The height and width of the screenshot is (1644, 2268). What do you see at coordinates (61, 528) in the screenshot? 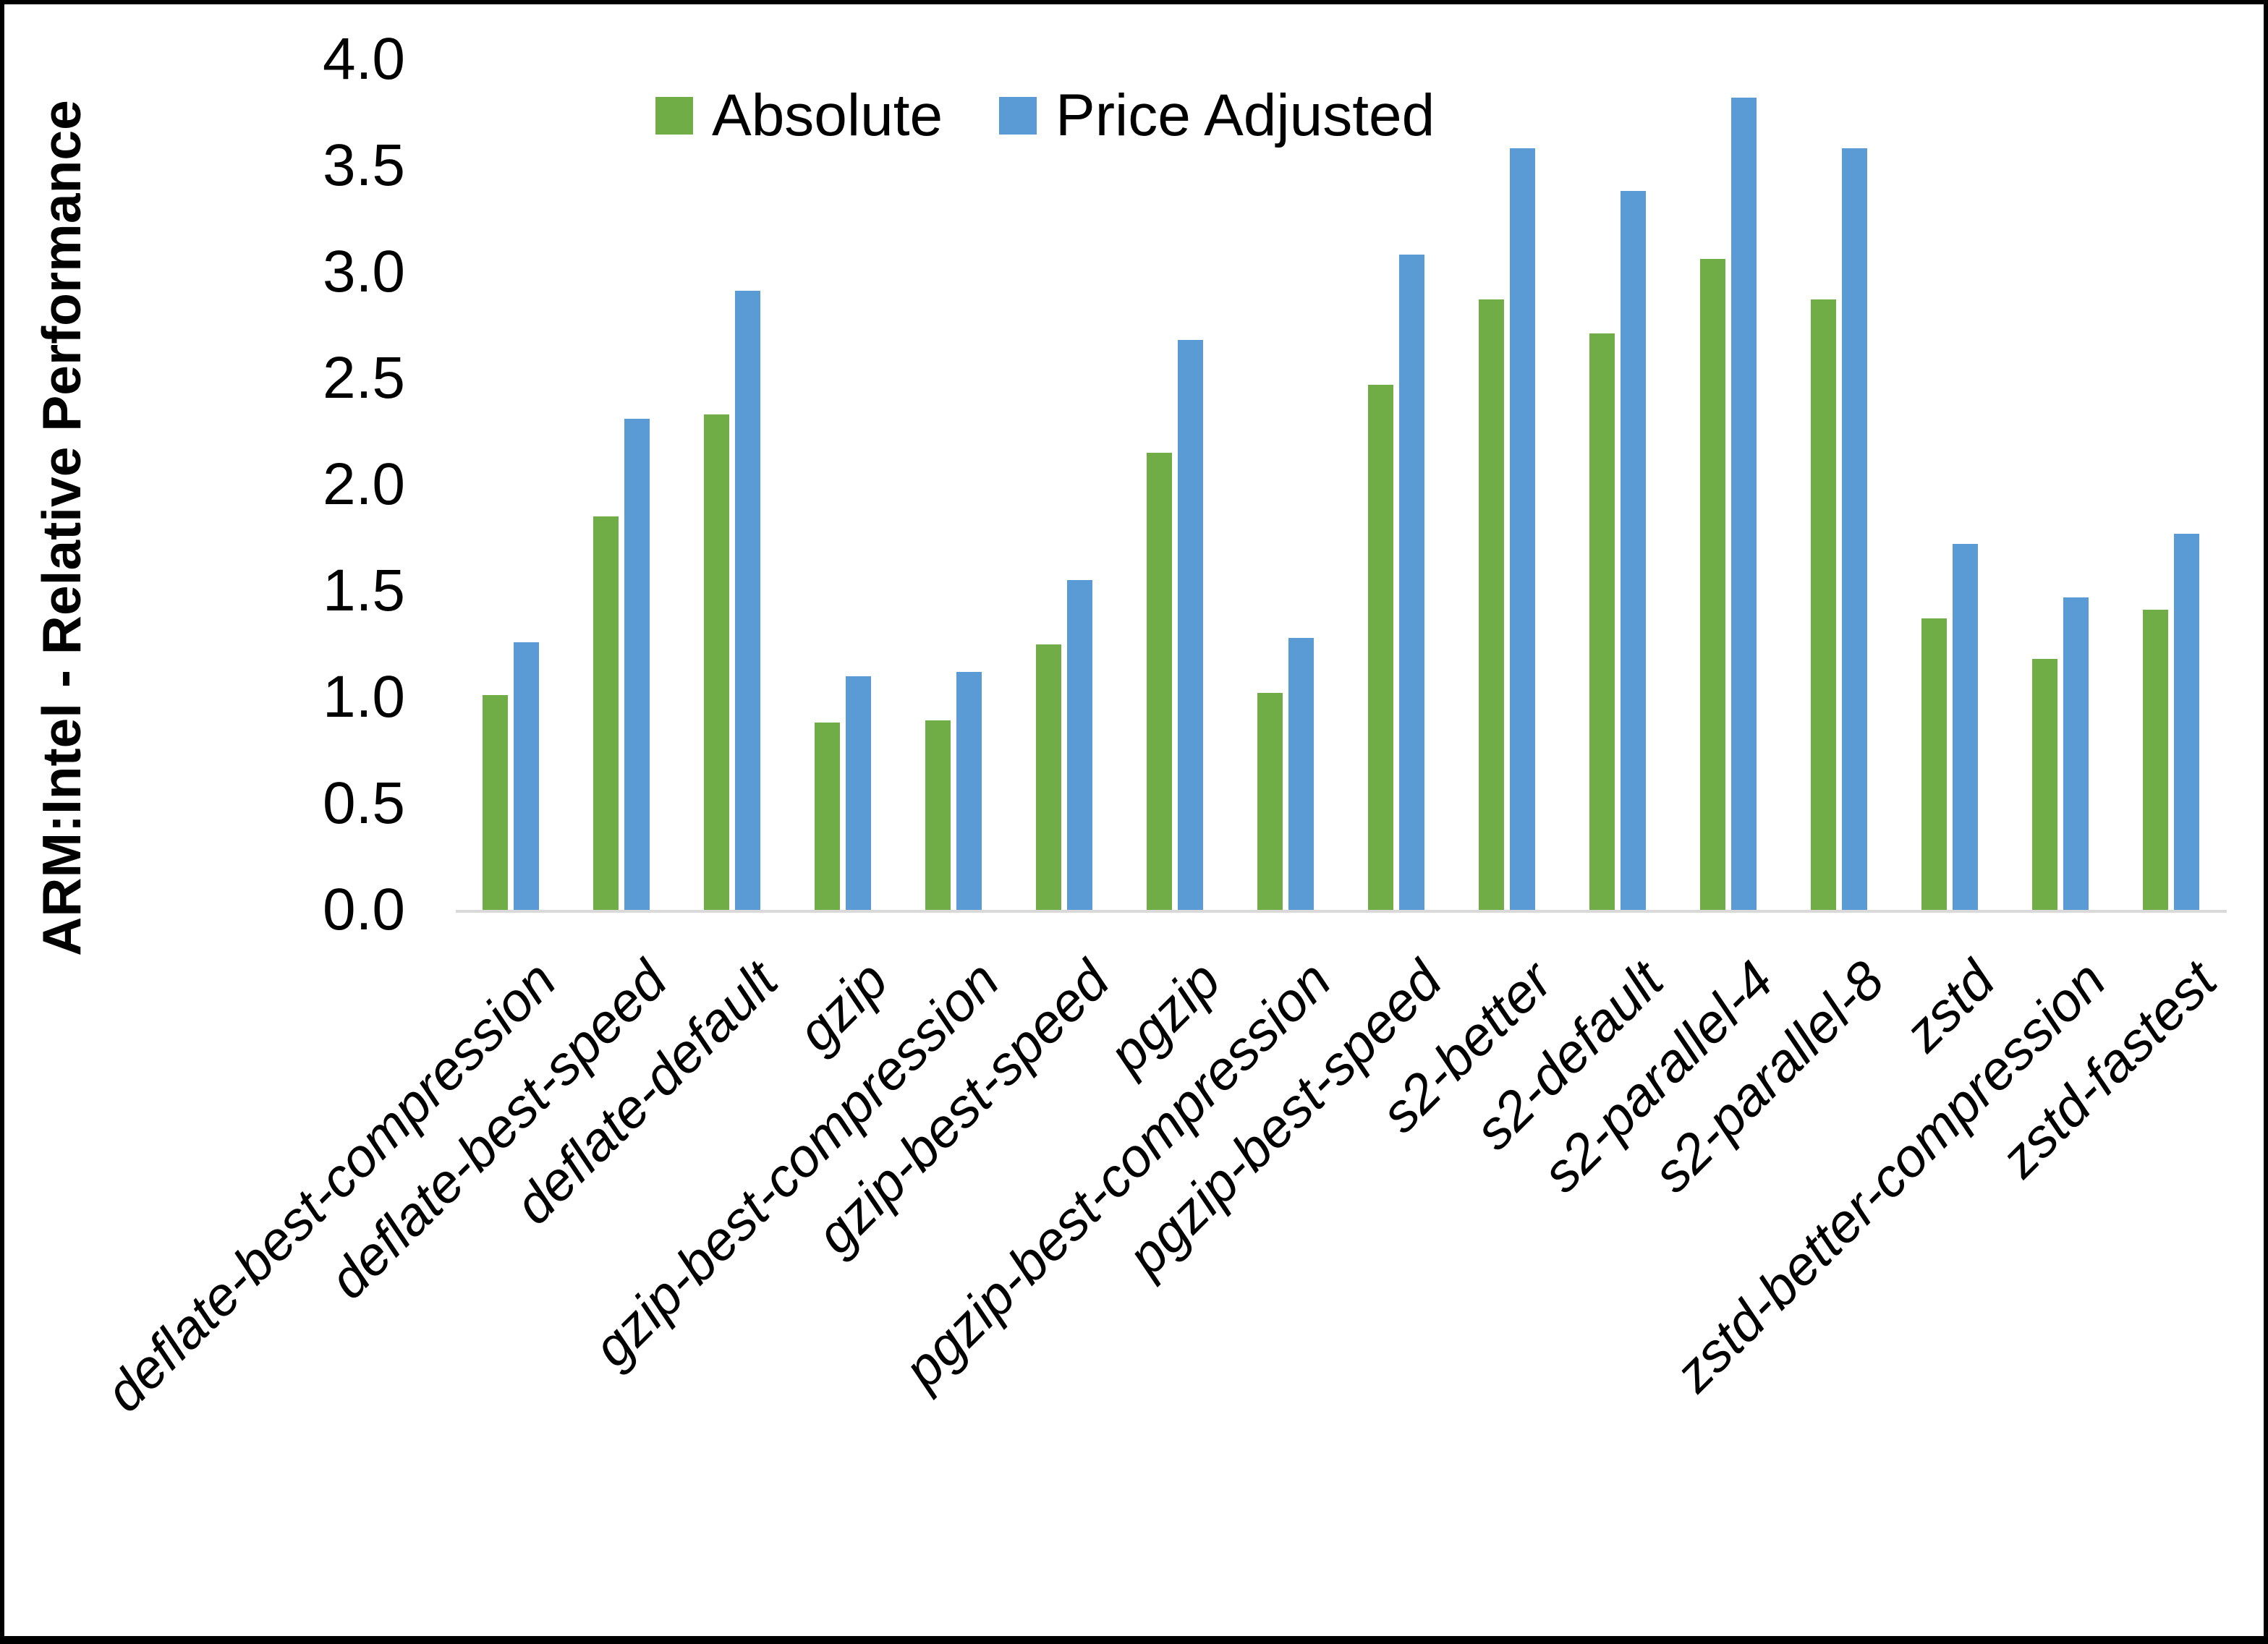
I see `y-axis-title: ARM:Intel - Relative Performance` at bounding box center [61, 528].